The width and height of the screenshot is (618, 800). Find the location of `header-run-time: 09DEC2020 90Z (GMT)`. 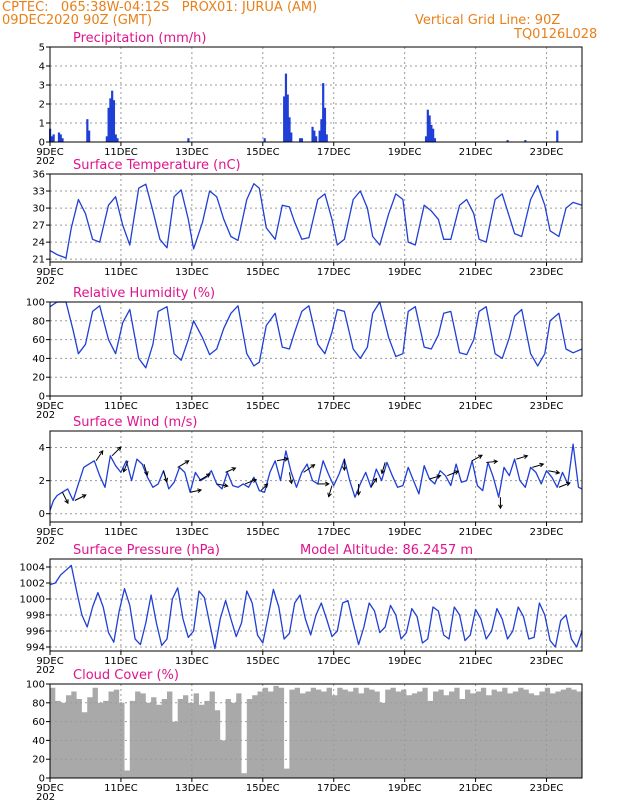

header-run-time: 09DEC2020 90Z (GMT) is located at coordinates (77, 20).